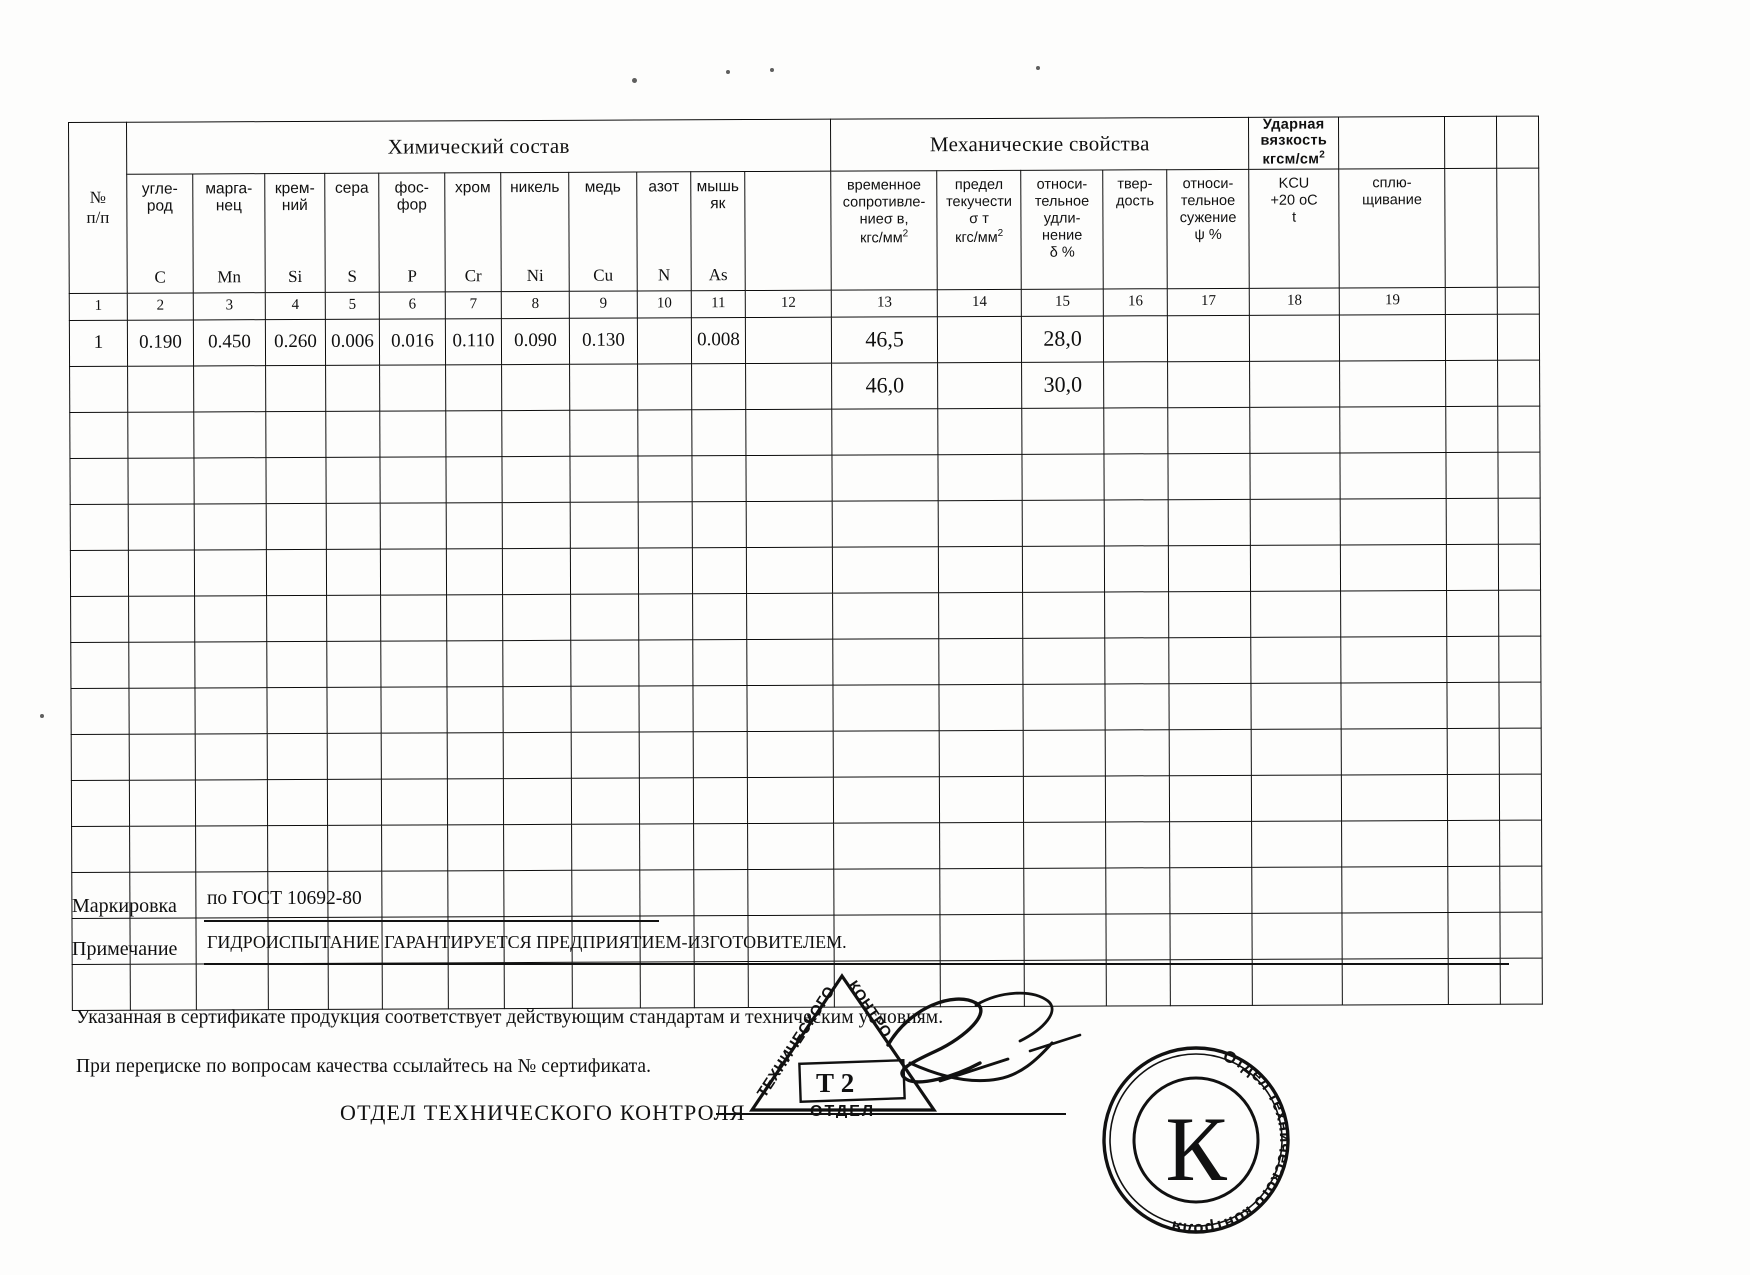 This screenshot has width=1750, height=1275. I want to click on cell-sulfur, so click(352, 388).